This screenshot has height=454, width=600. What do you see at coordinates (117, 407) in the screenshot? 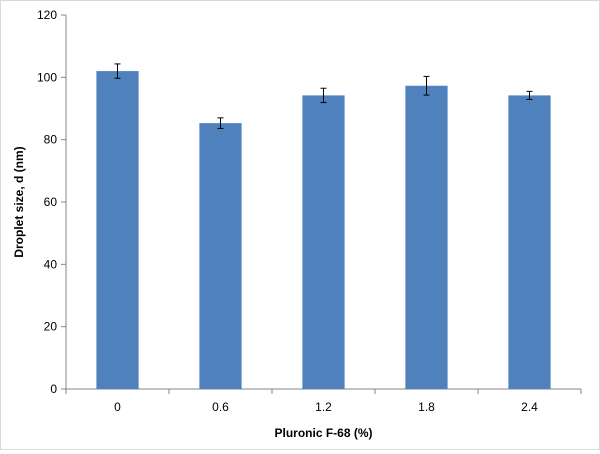
I see `x-tick-label: 0` at bounding box center [117, 407].